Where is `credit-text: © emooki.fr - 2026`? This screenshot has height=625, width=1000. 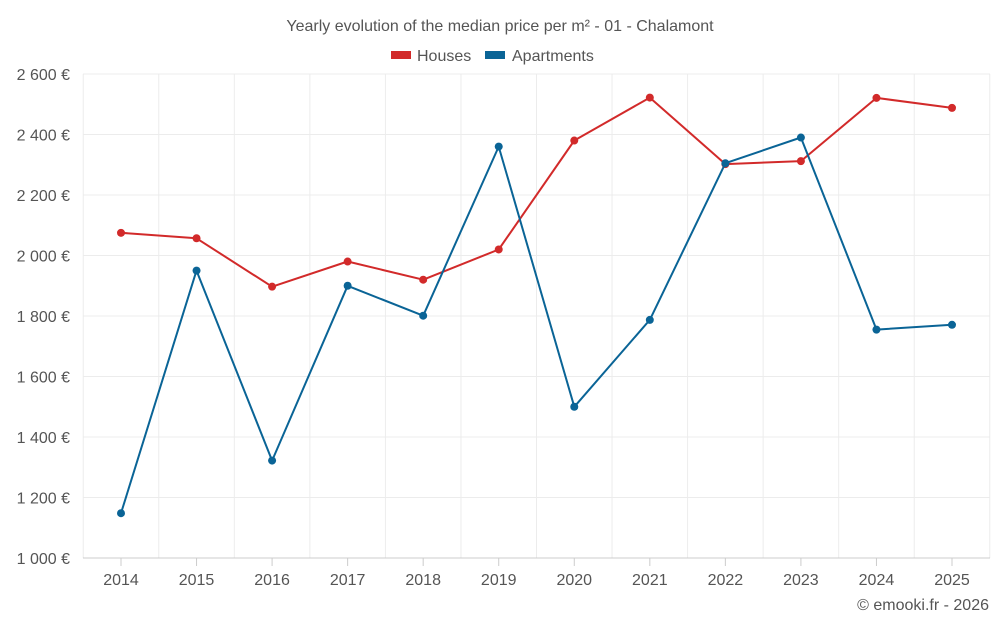
credit-text: © emooki.fr - 2026 is located at coordinates (923, 605).